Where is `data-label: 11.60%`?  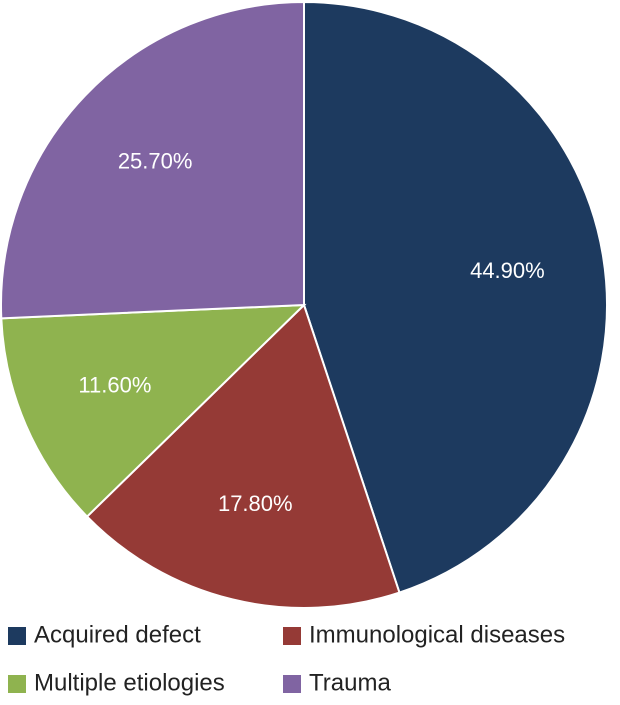
data-label: 11.60% is located at coordinates (114, 385).